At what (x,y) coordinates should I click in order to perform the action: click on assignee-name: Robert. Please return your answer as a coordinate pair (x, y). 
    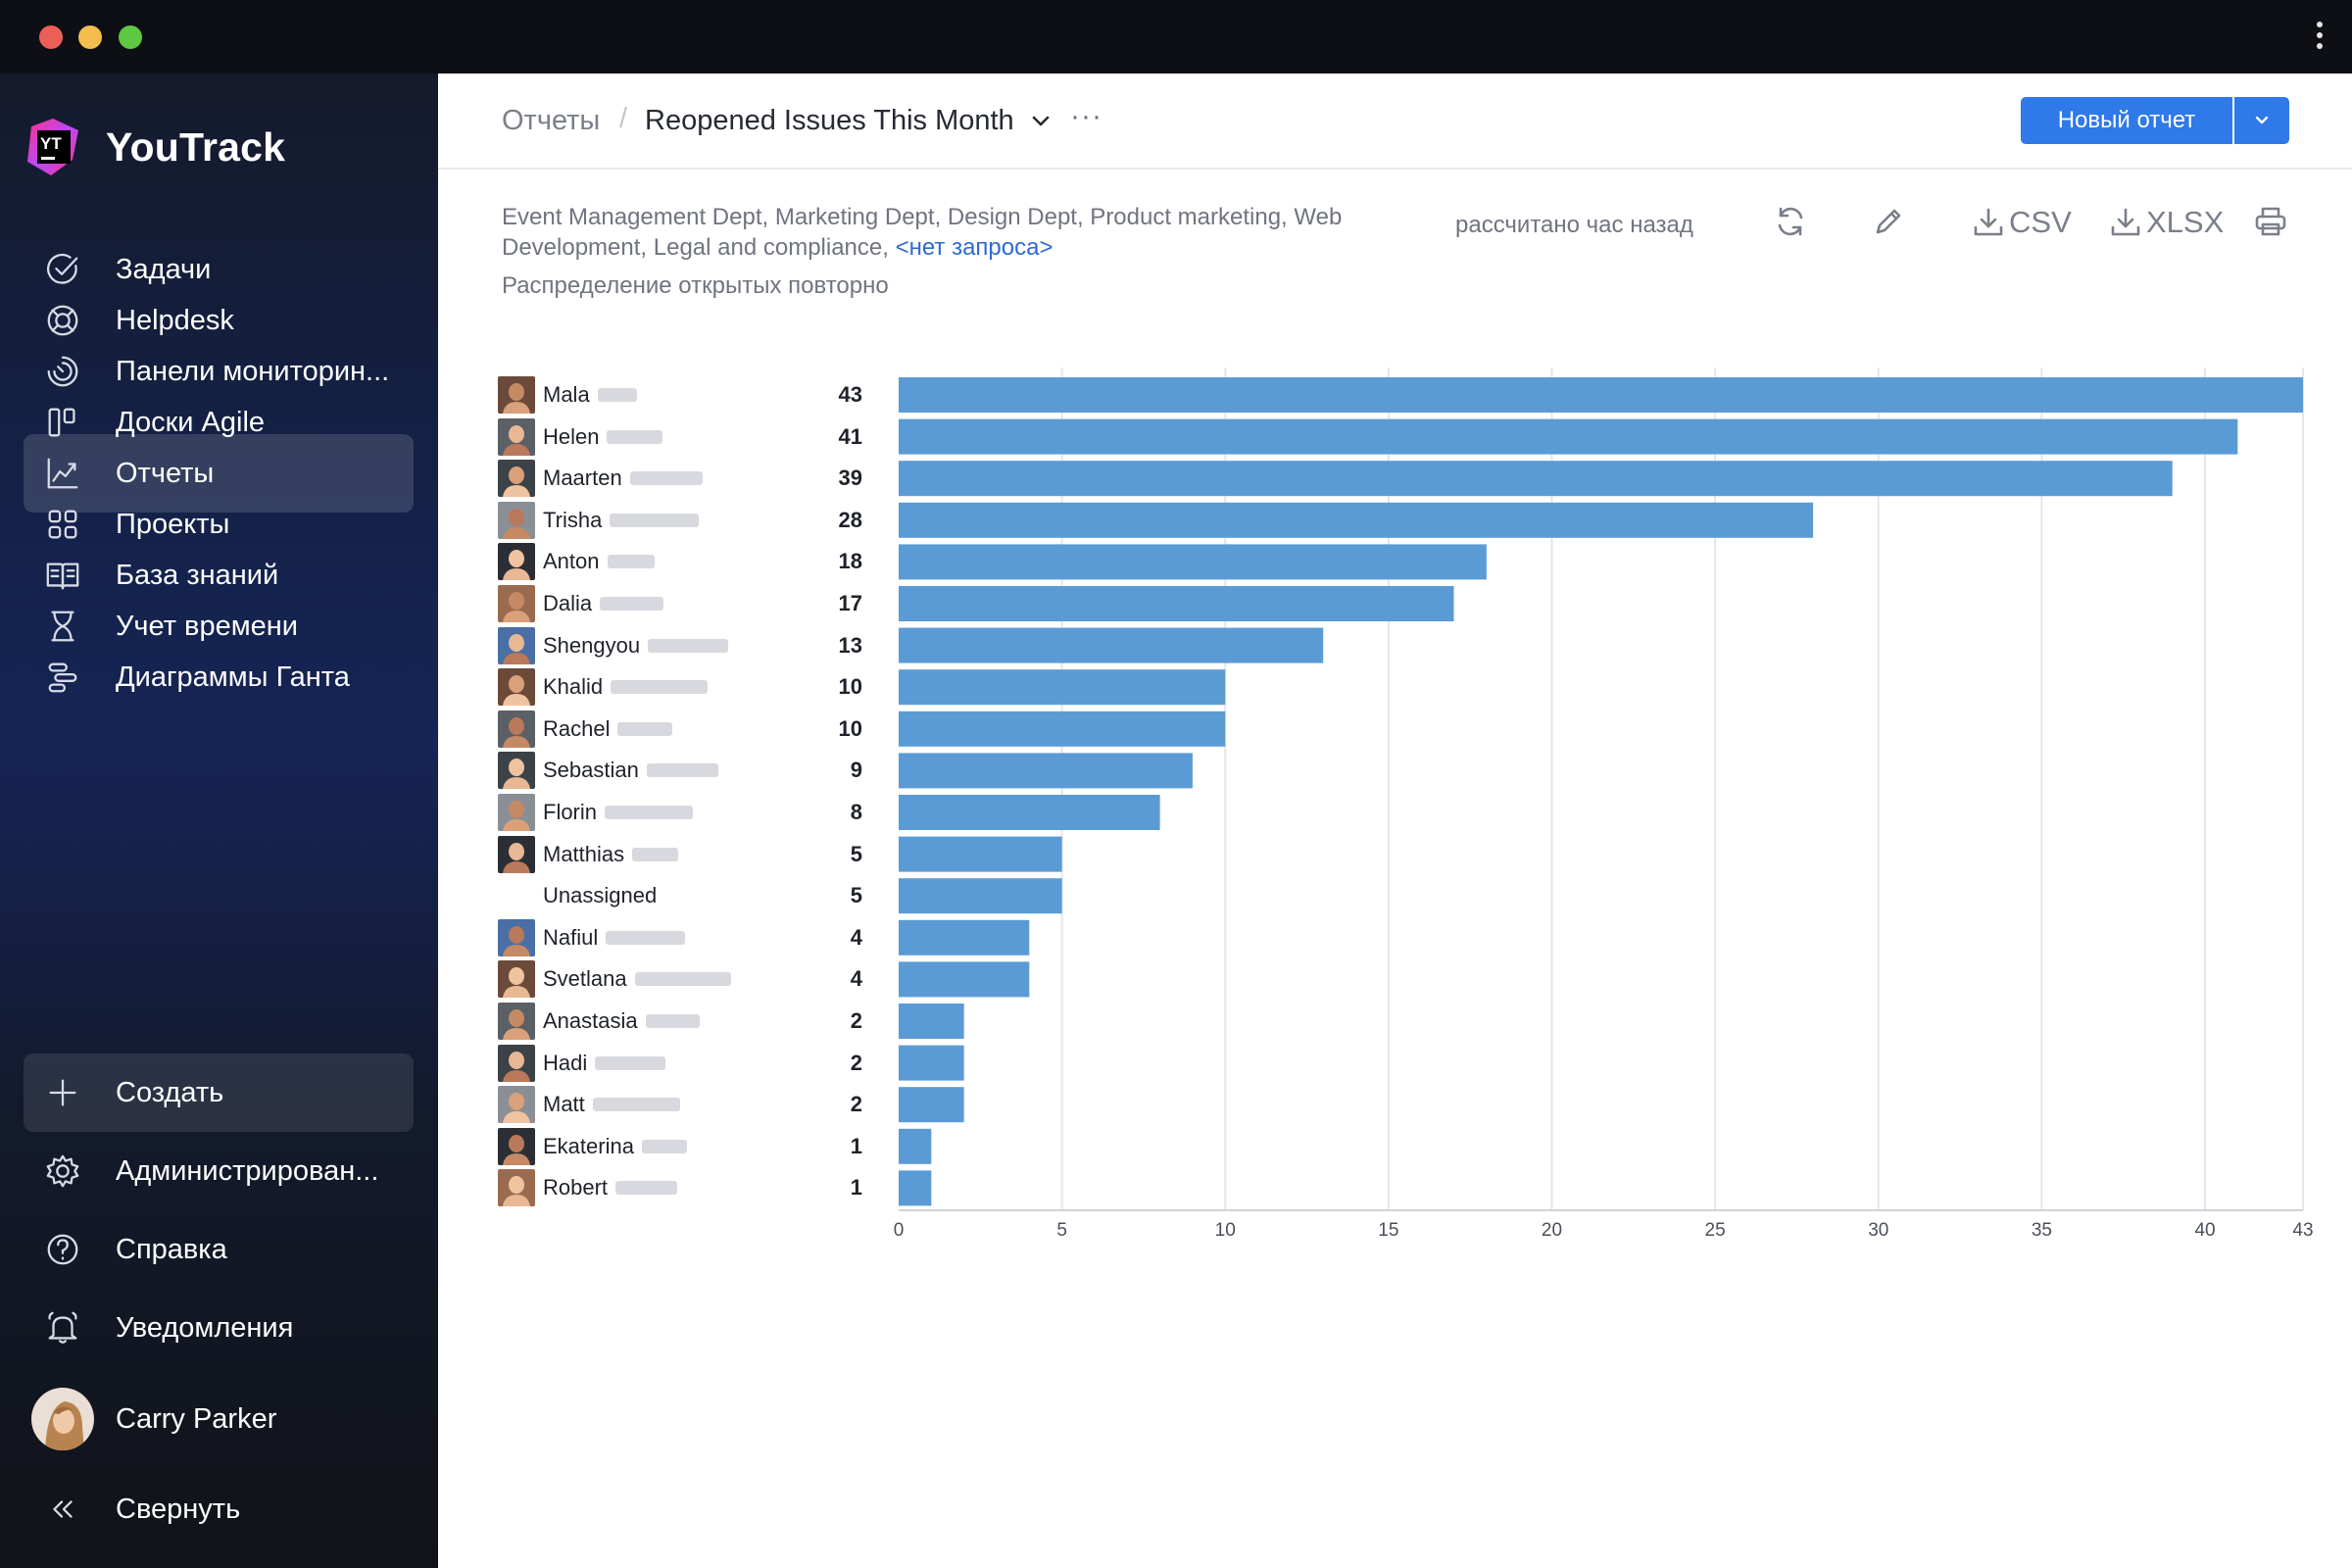
    Looking at the image, I should click on (576, 1187).